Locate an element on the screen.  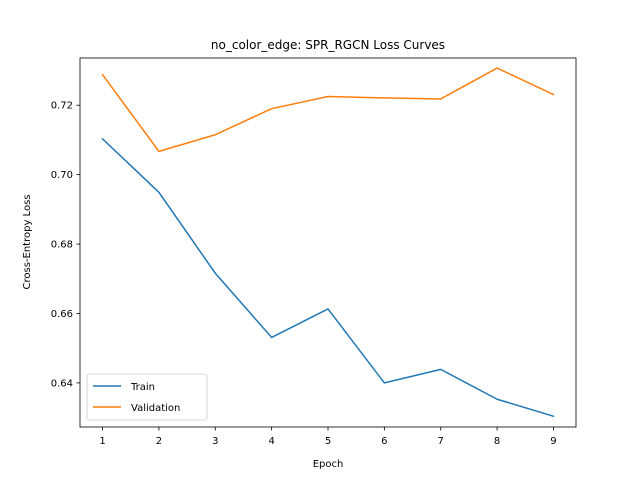
chart-title: no_color_edge: SPR_RGCN Loss Curves is located at coordinates (328, 45).